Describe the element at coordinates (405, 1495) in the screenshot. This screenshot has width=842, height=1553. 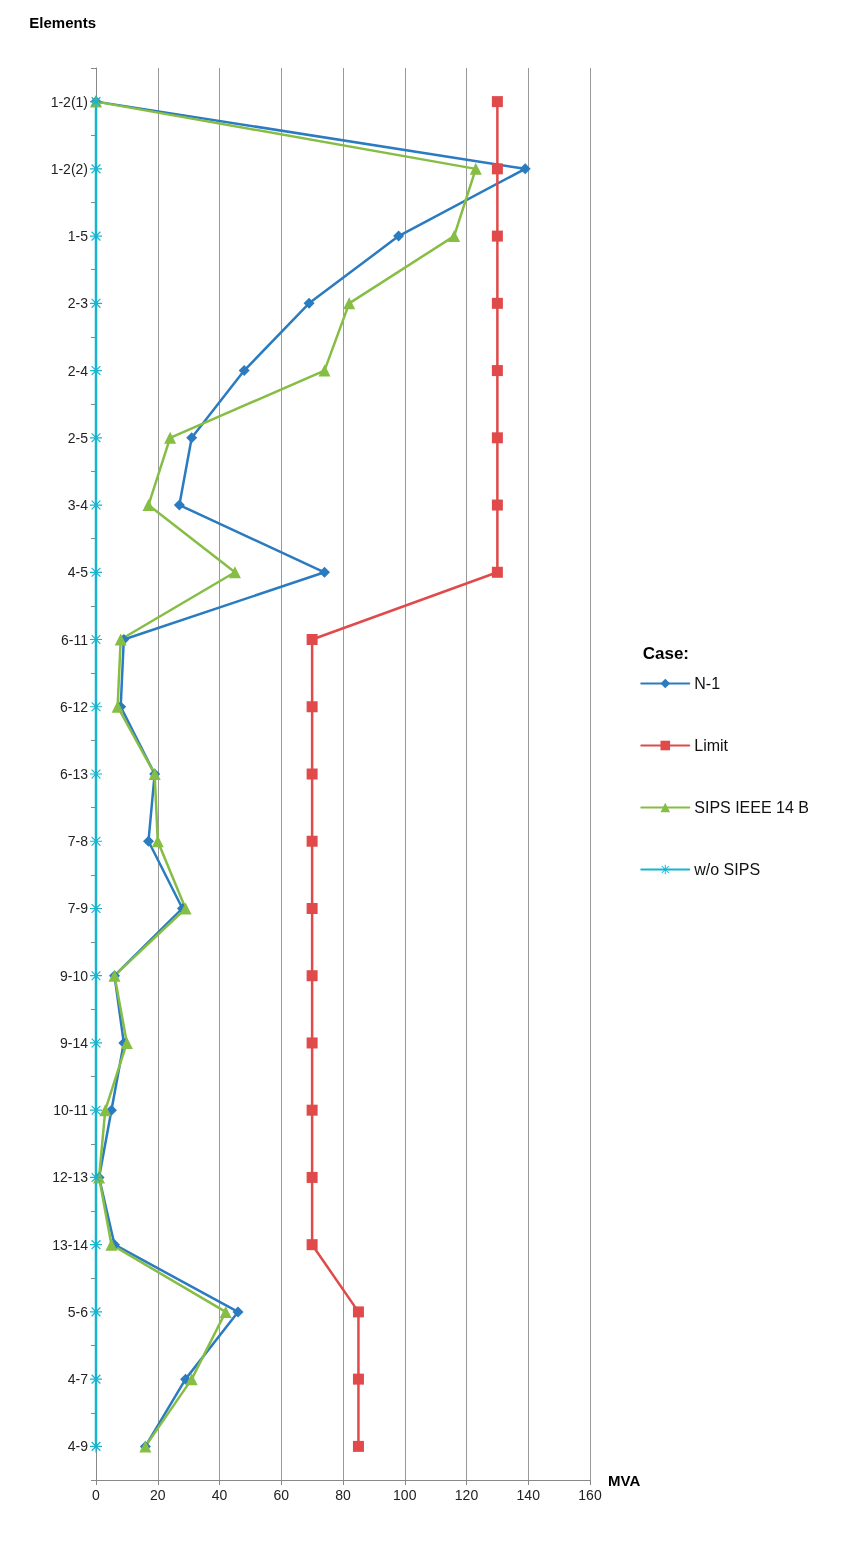
I see `x-tick-label: 100` at that location.